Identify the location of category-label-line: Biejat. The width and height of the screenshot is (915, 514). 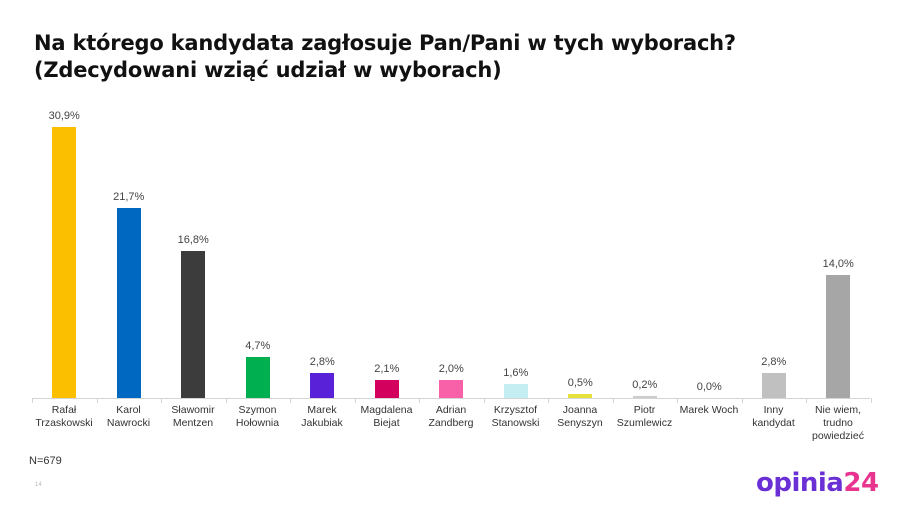
(386, 423).